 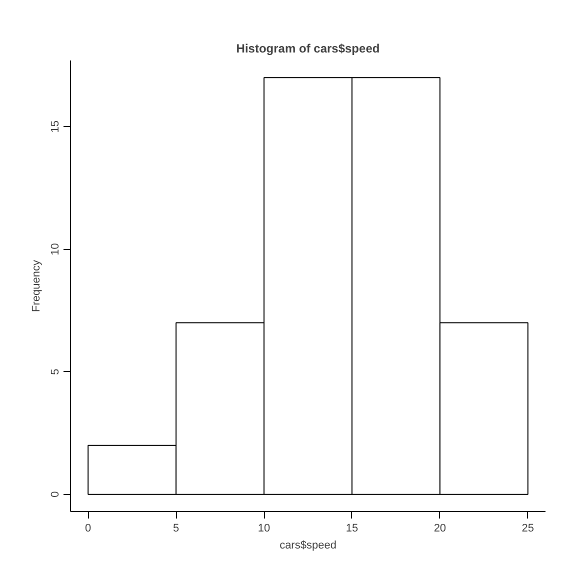 I want to click on chart-title: Histogram of cars$speed, so click(x=308, y=49).